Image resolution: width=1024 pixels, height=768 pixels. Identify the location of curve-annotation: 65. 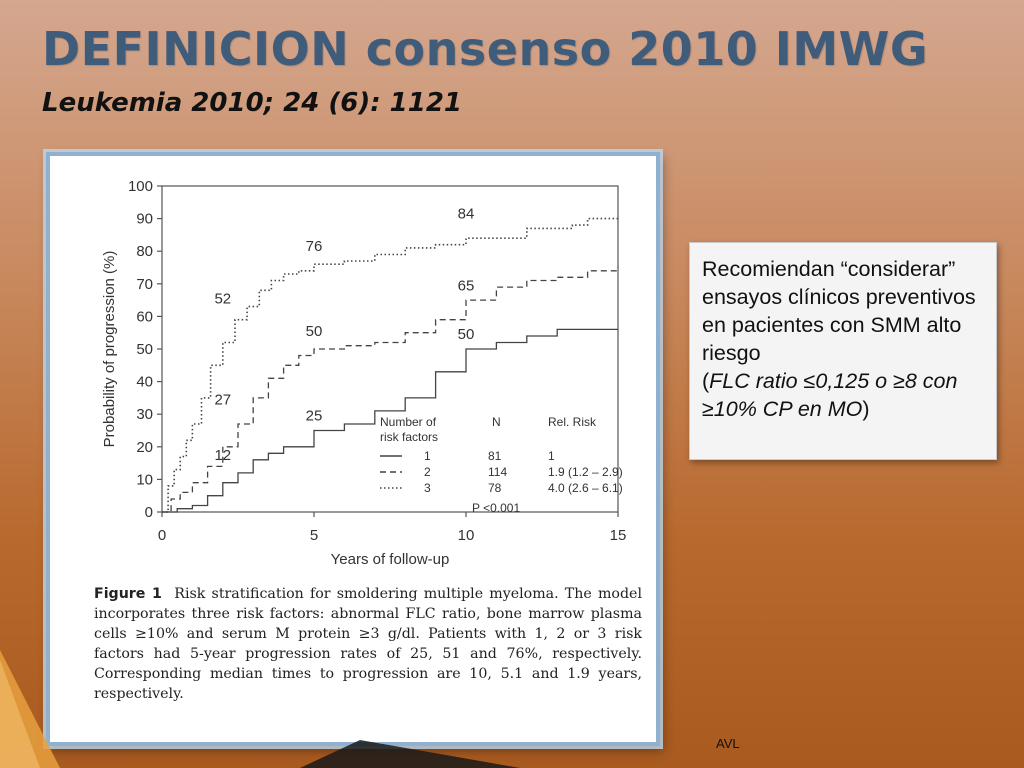
(466, 285).